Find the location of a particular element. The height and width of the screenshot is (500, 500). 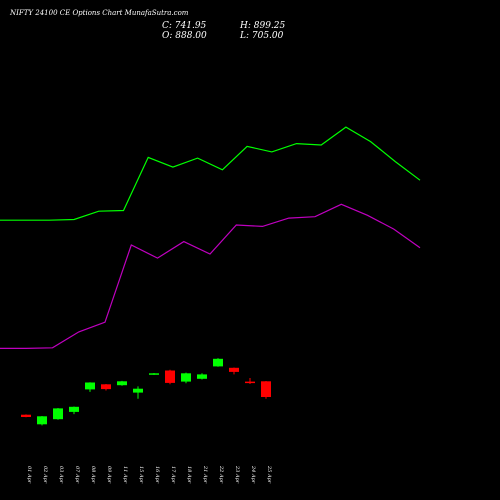

x-tick-label: 23 Apr is located at coordinates (237, 474).